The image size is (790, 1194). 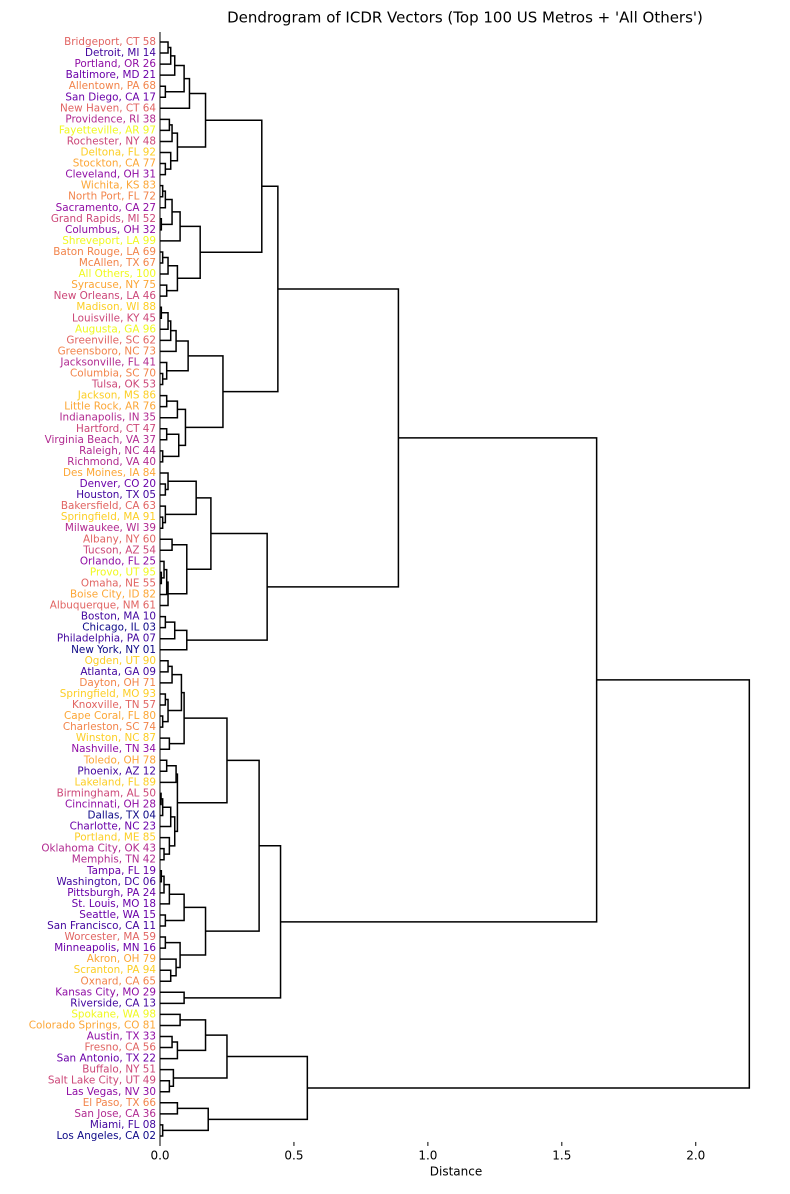 What do you see at coordinates (121, 816) in the screenshot?
I see `leaf-label: Dallas, TX 04` at bounding box center [121, 816].